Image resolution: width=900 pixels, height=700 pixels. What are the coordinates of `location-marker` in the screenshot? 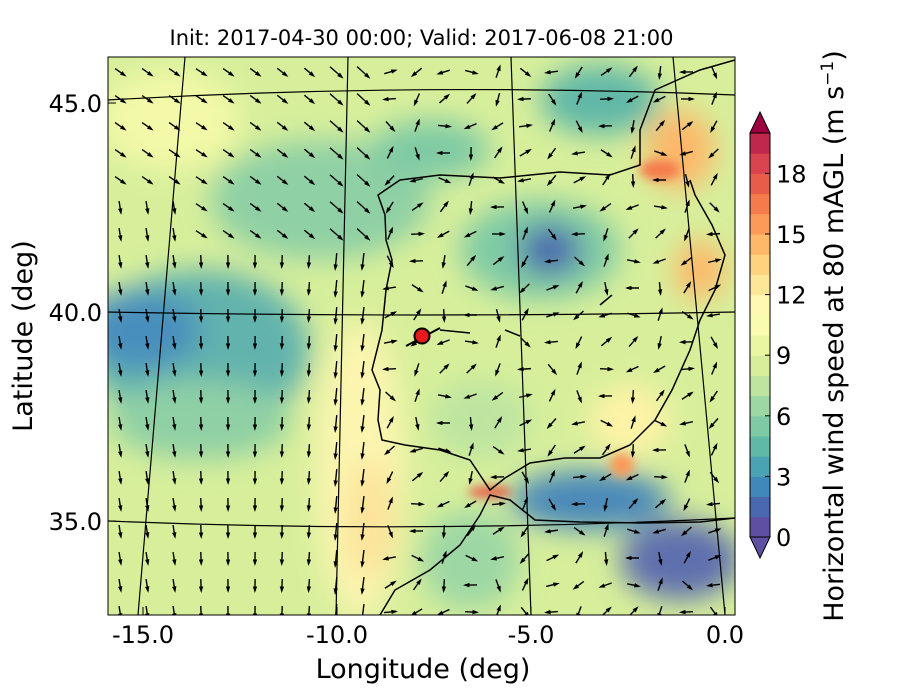 It's located at (423, 337).